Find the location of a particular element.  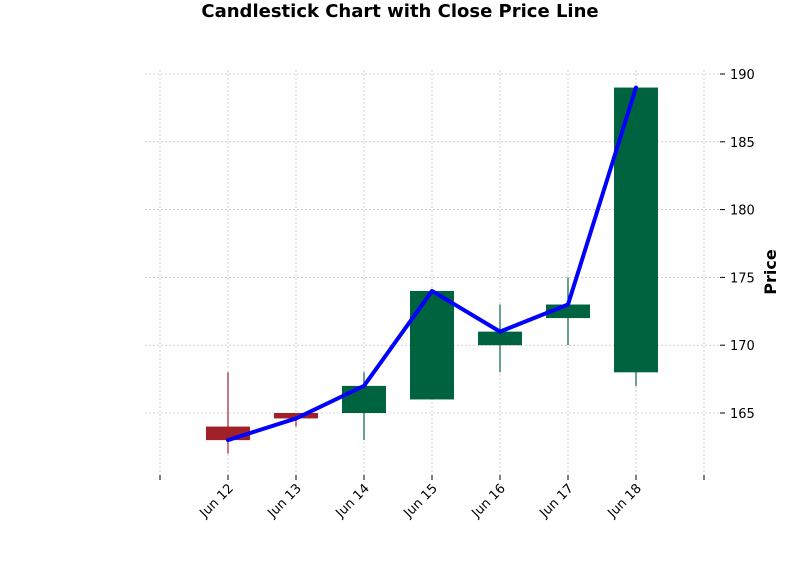

x-tick-label: Jun 13 is located at coordinates (285, 501).